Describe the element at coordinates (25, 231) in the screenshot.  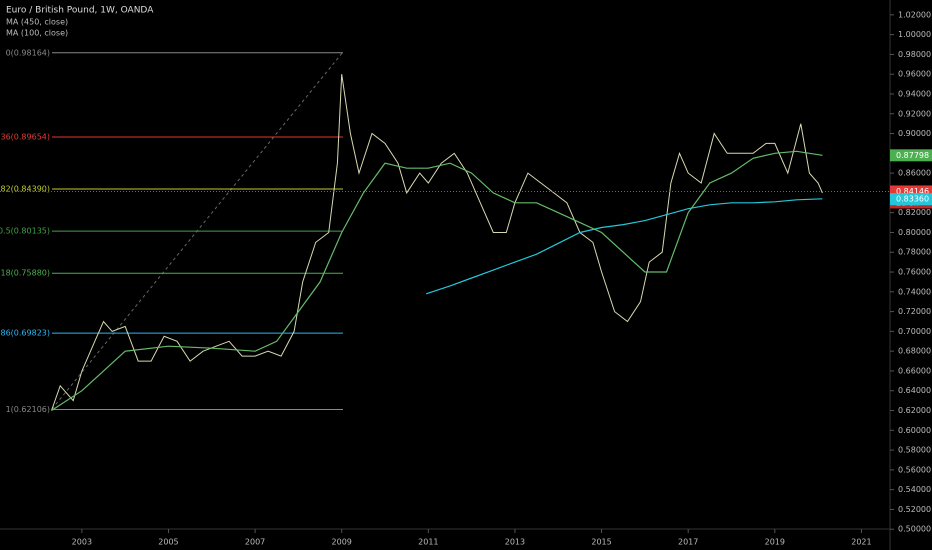
I see `fib-label: 0.5(0.80135)` at that location.